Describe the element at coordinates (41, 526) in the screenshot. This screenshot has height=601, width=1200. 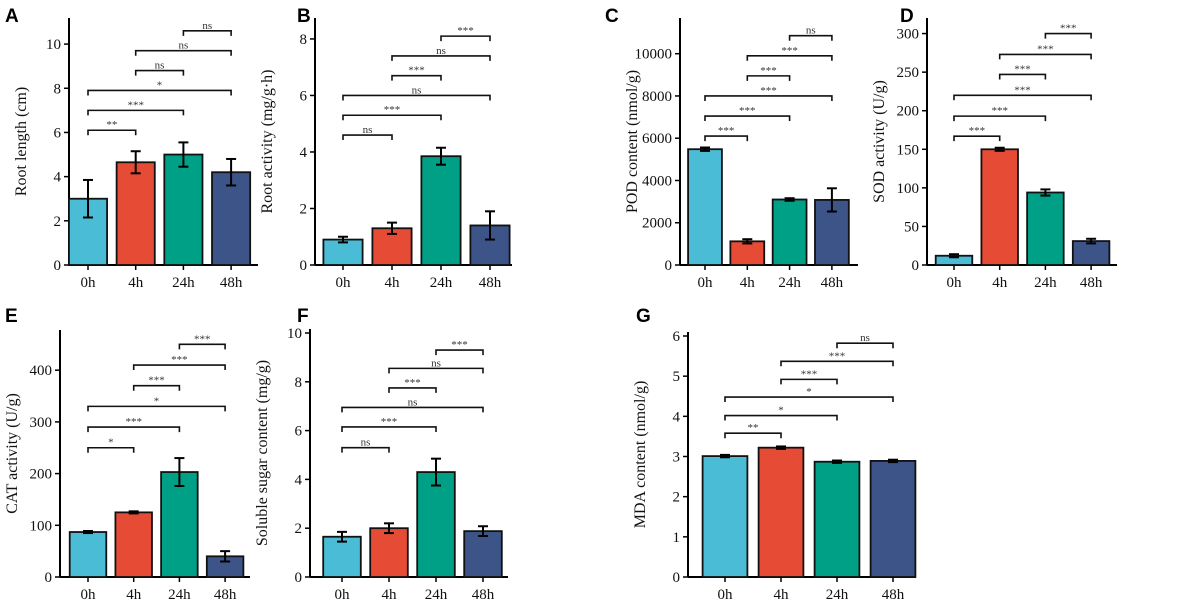
I see `y-tick-label: 100` at that location.